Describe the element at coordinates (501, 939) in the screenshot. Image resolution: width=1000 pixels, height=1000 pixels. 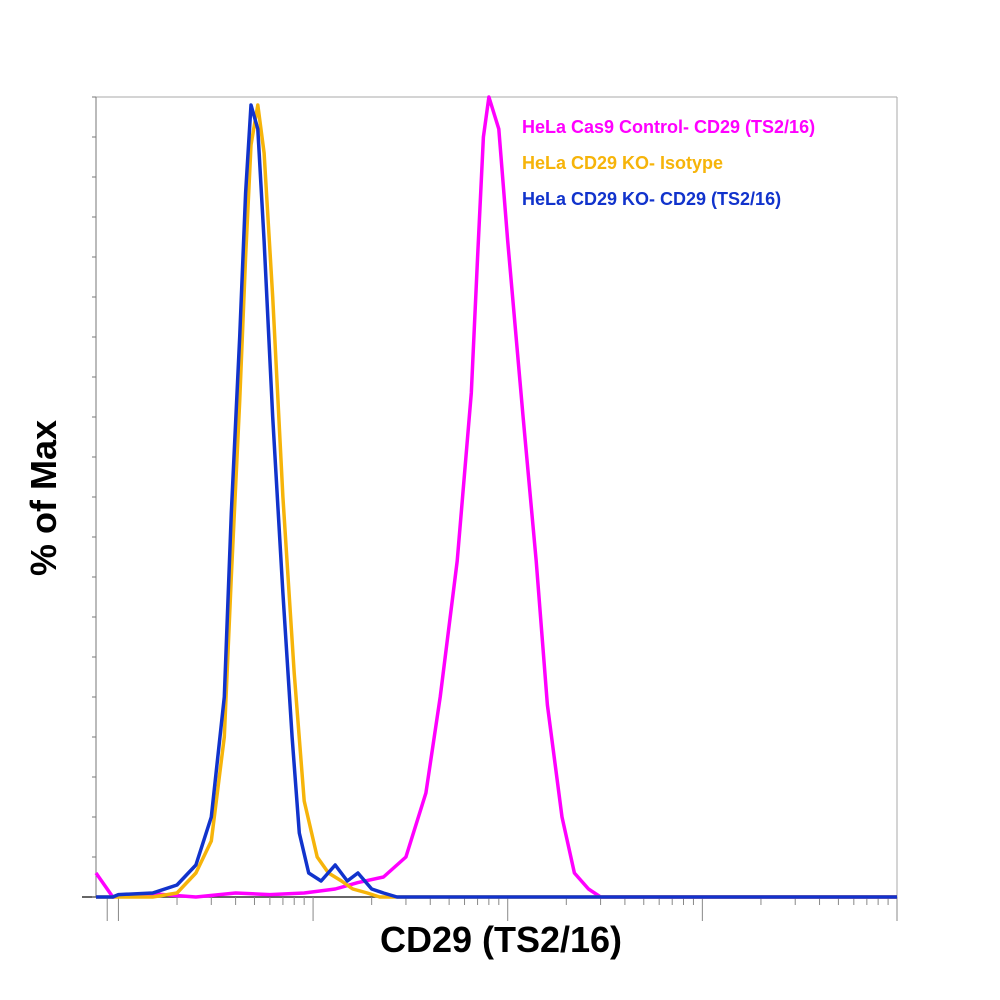
I see `x-axis-title: CD29 (TS2/16)` at that location.